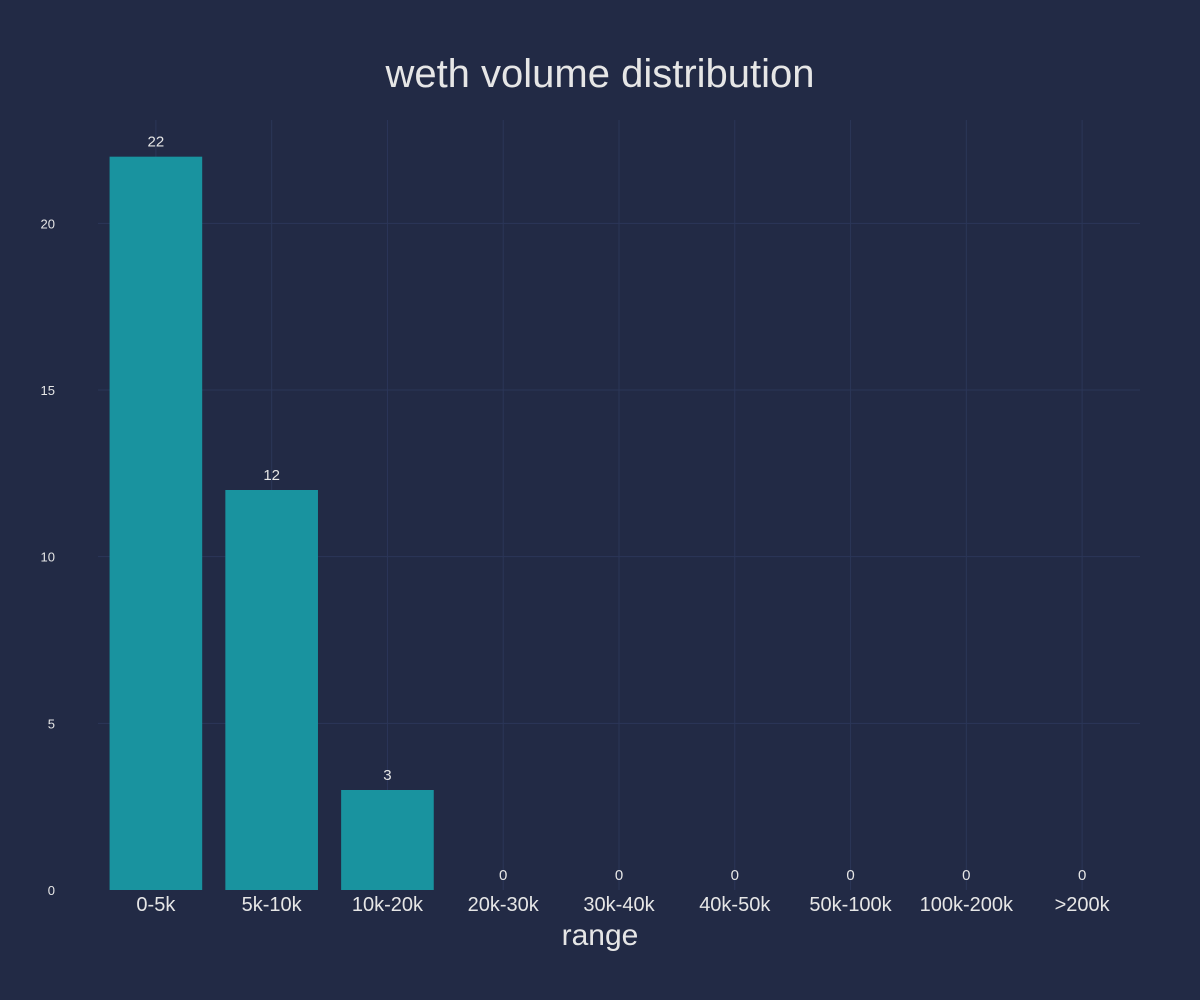 This screenshot has width=1200, height=1000. What do you see at coordinates (271, 690) in the screenshot?
I see `bar-5k-10k` at bounding box center [271, 690].